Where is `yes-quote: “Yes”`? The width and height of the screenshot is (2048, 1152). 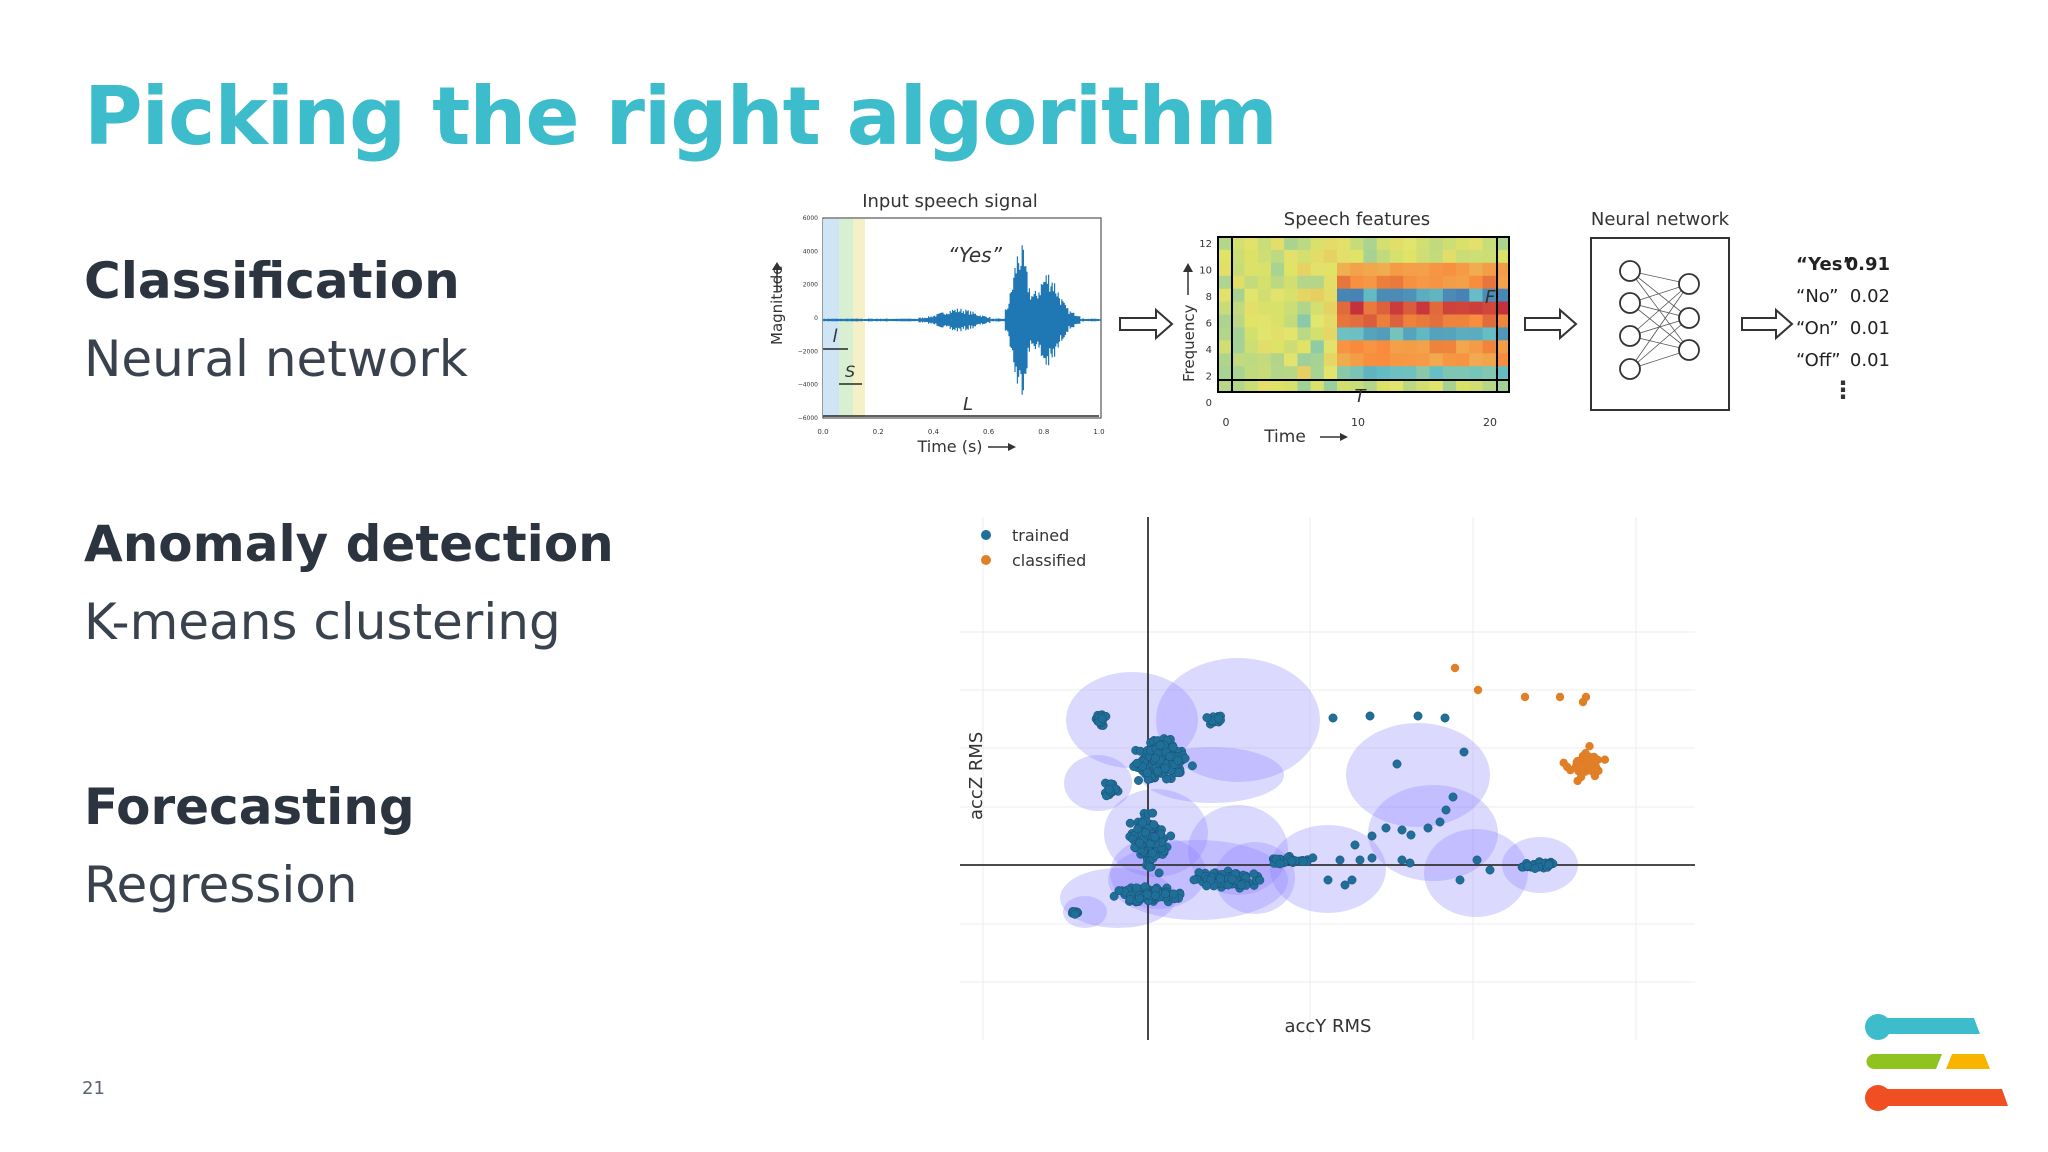
yes-quote: “Yes” is located at coordinates (975, 255).